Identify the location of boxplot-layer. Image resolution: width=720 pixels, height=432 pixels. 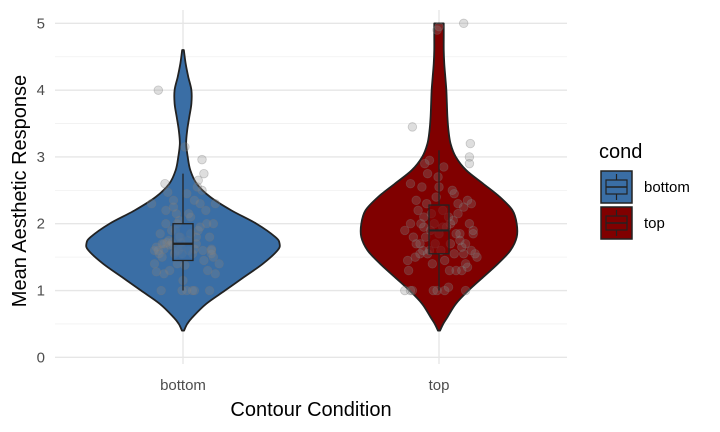
(311, 220).